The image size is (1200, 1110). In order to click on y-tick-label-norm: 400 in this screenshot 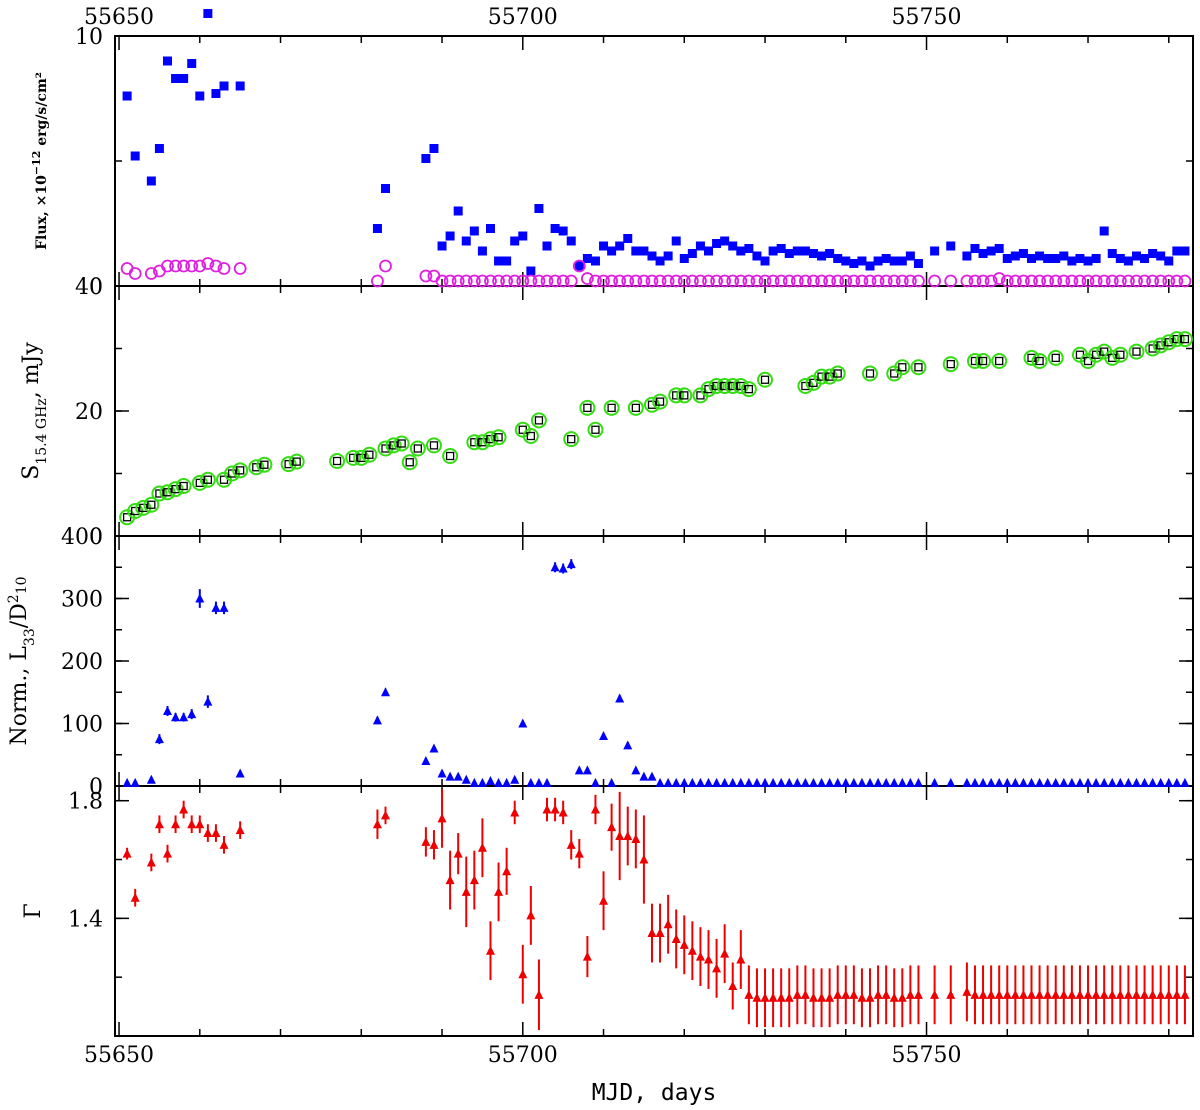, I will do `click(82, 537)`.